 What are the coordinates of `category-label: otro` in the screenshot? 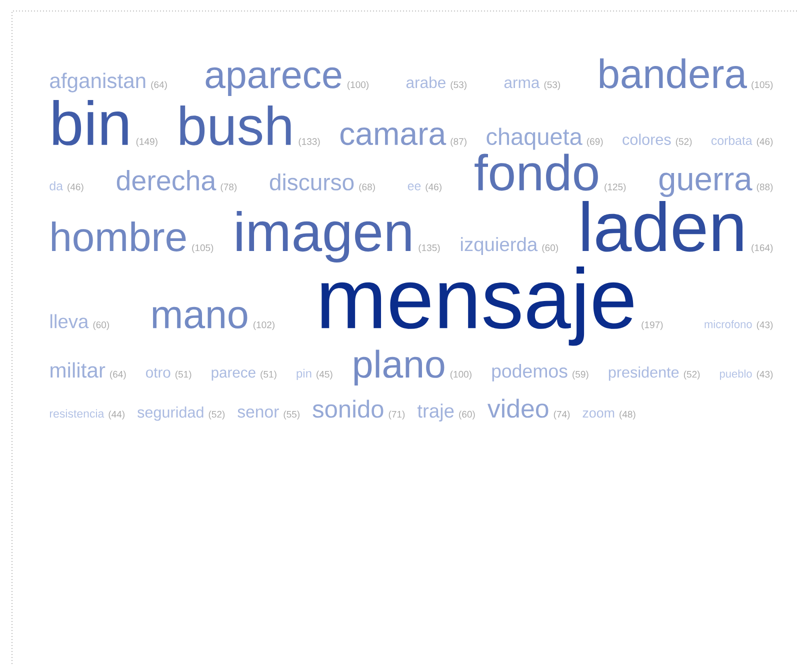 It's located at (158, 373).